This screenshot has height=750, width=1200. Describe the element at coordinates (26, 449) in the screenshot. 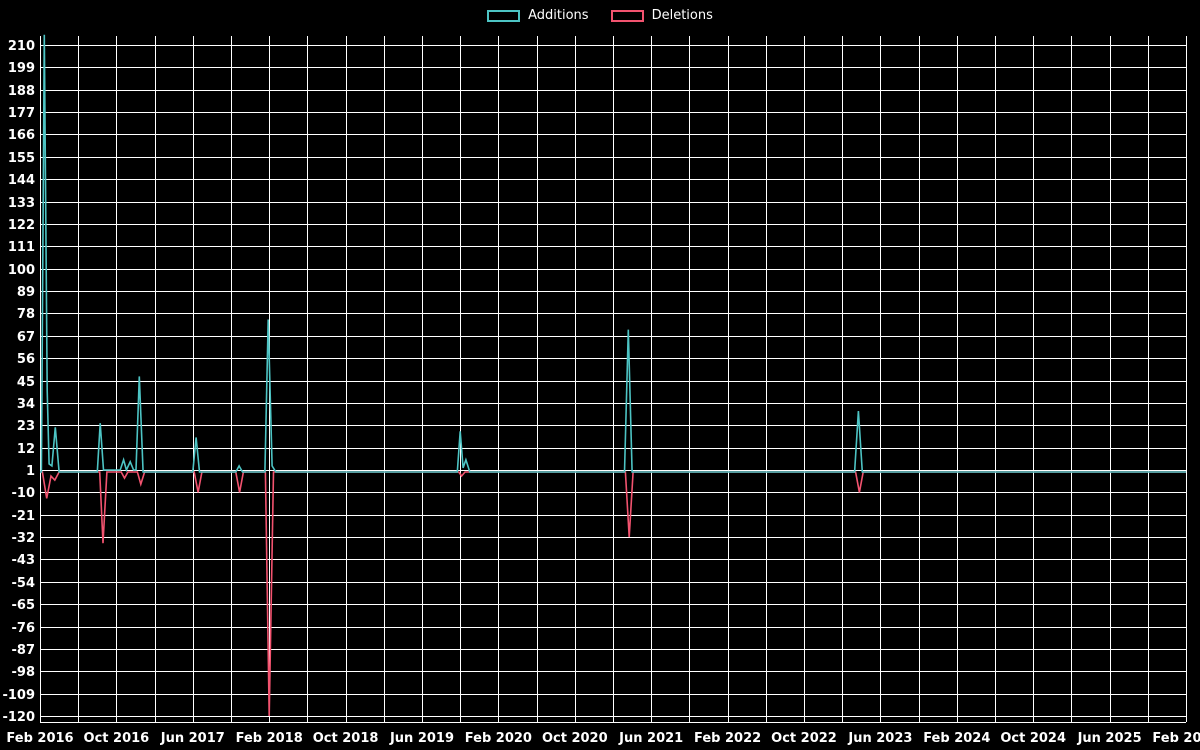

I see `y-tick-label: 12` at that location.